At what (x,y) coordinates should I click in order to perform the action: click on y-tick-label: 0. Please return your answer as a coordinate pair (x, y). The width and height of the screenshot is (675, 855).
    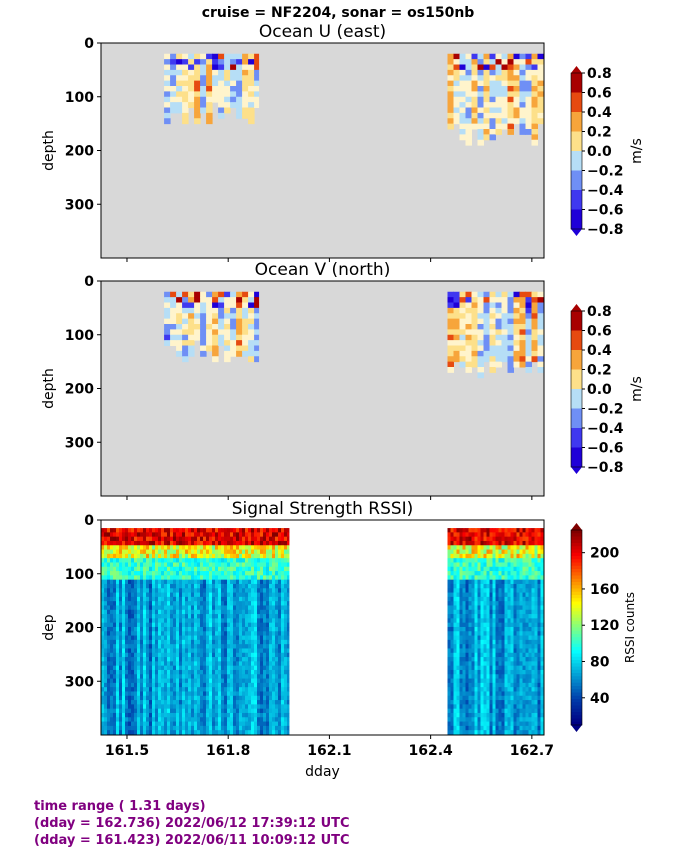
    Looking at the image, I should click on (89, 282).